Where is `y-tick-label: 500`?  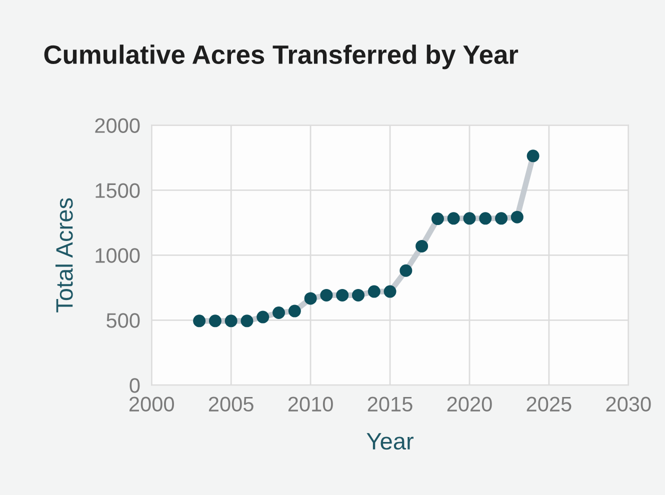
y-tick-label: 500 is located at coordinates (123, 320).